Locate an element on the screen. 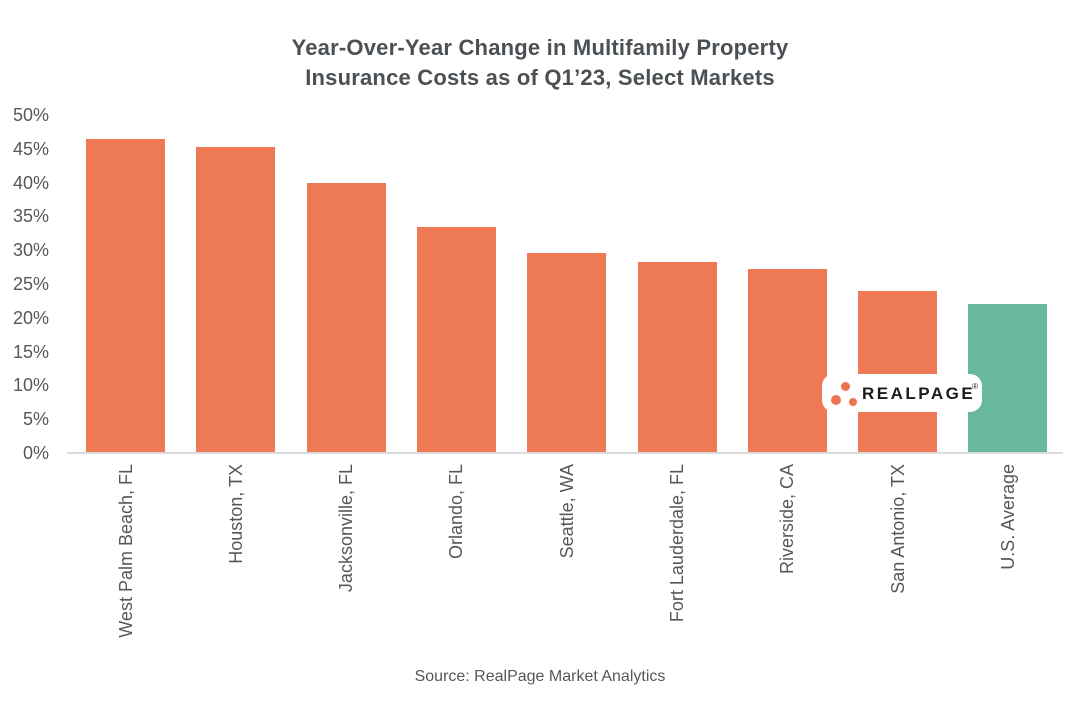 This screenshot has height=720, width=1080. bar-west-palm-beach-fl is located at coordinates (125, 295).